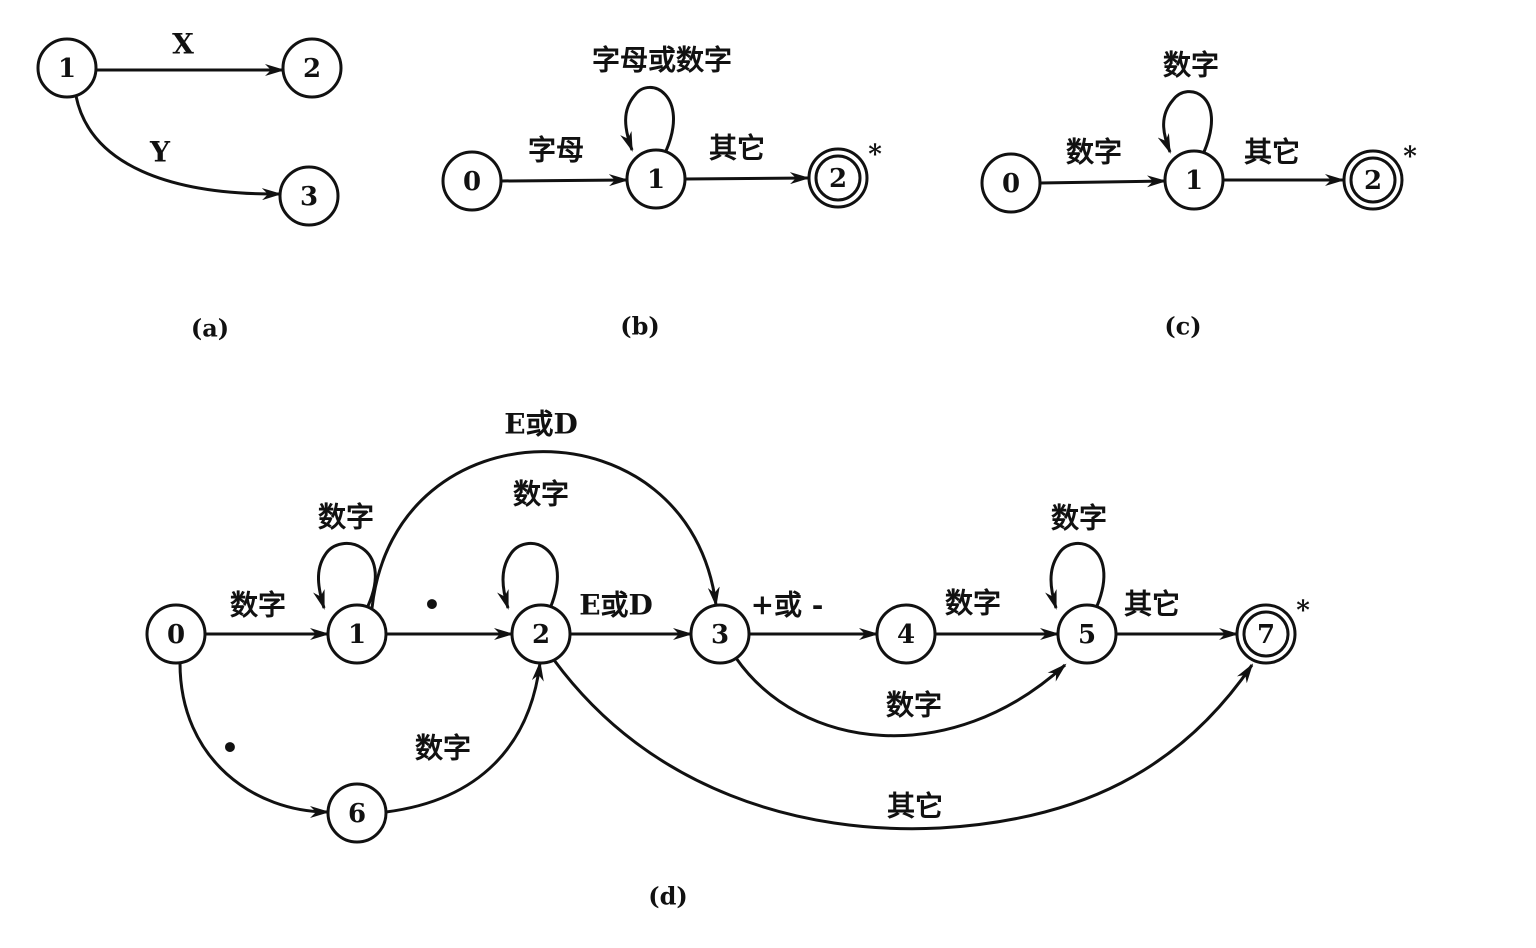 This screenshot has height=948, width=1536. What do you see at coordinates (432, 605) in the screenshot?
I see `edge-label-d-1-2: •` at bounding box center [432, 605].